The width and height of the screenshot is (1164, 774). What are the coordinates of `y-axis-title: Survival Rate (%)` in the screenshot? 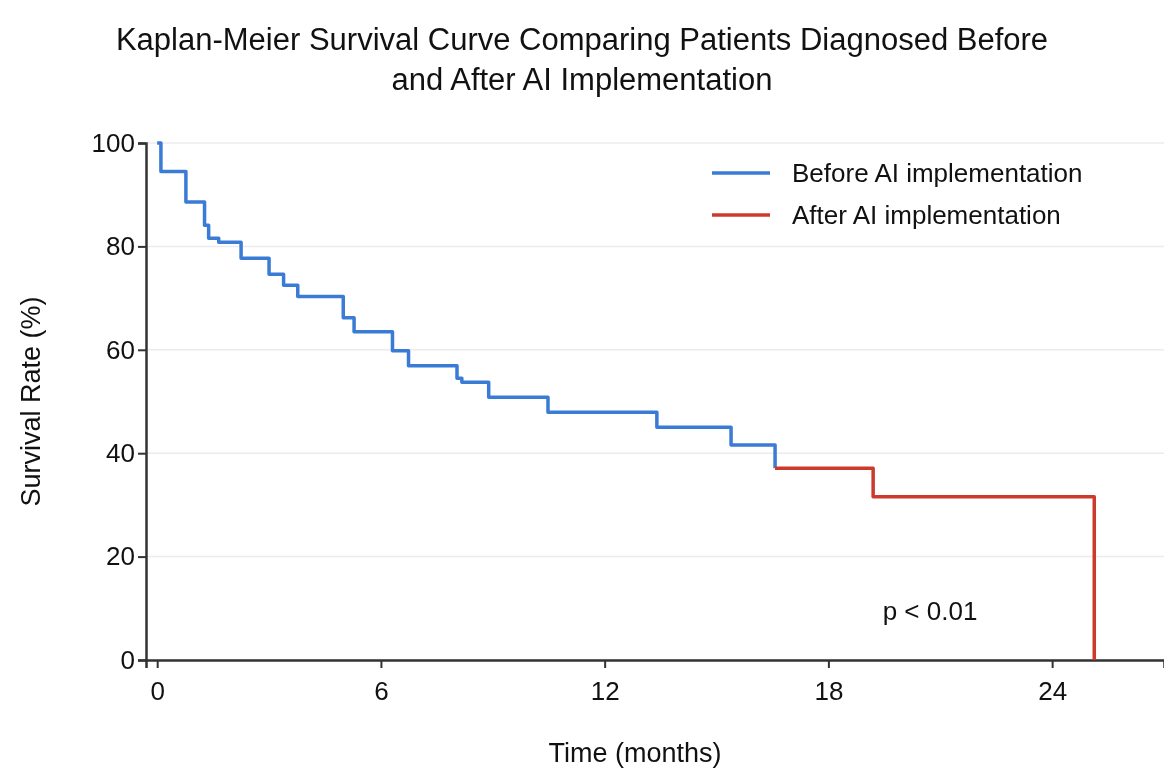 It's located at (31, 401).